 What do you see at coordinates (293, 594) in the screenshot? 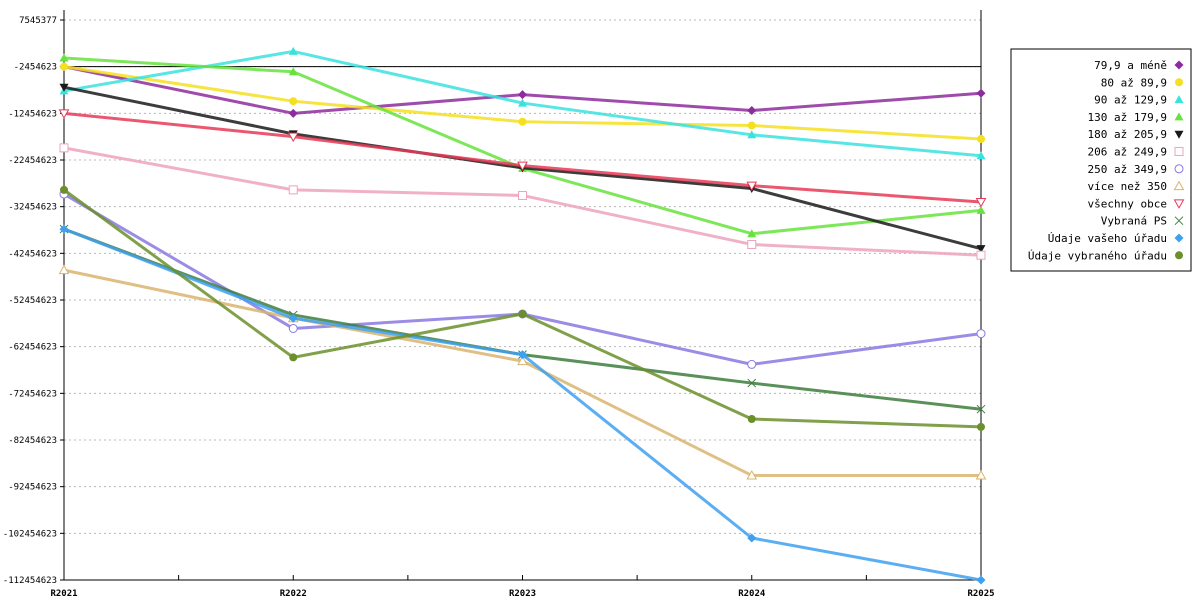
I see `x-tick-label: R2022` at bounding box center [293, 594].